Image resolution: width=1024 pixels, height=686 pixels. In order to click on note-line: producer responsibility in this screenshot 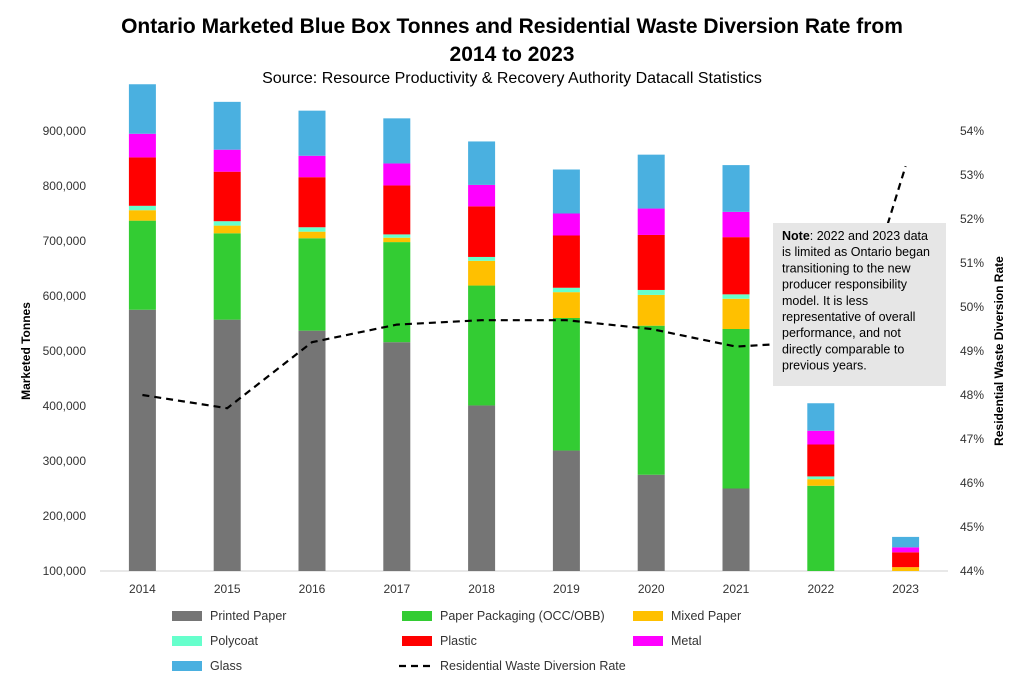, I will do `click(845, 285)`.